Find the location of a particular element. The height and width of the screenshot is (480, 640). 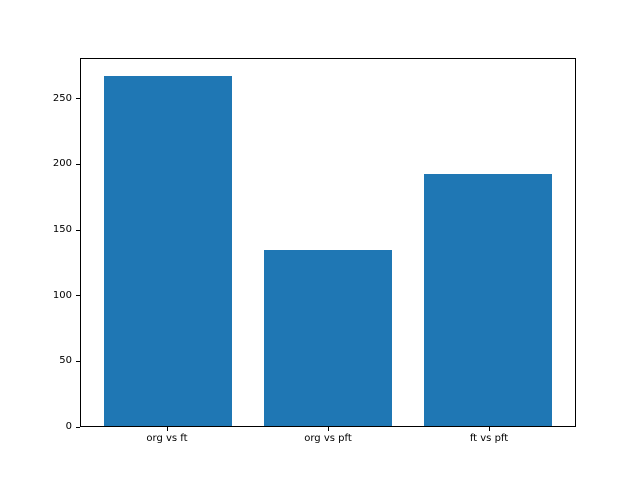

x-axis-tick-label: ft vs pft is located at coordinates (489, 438).